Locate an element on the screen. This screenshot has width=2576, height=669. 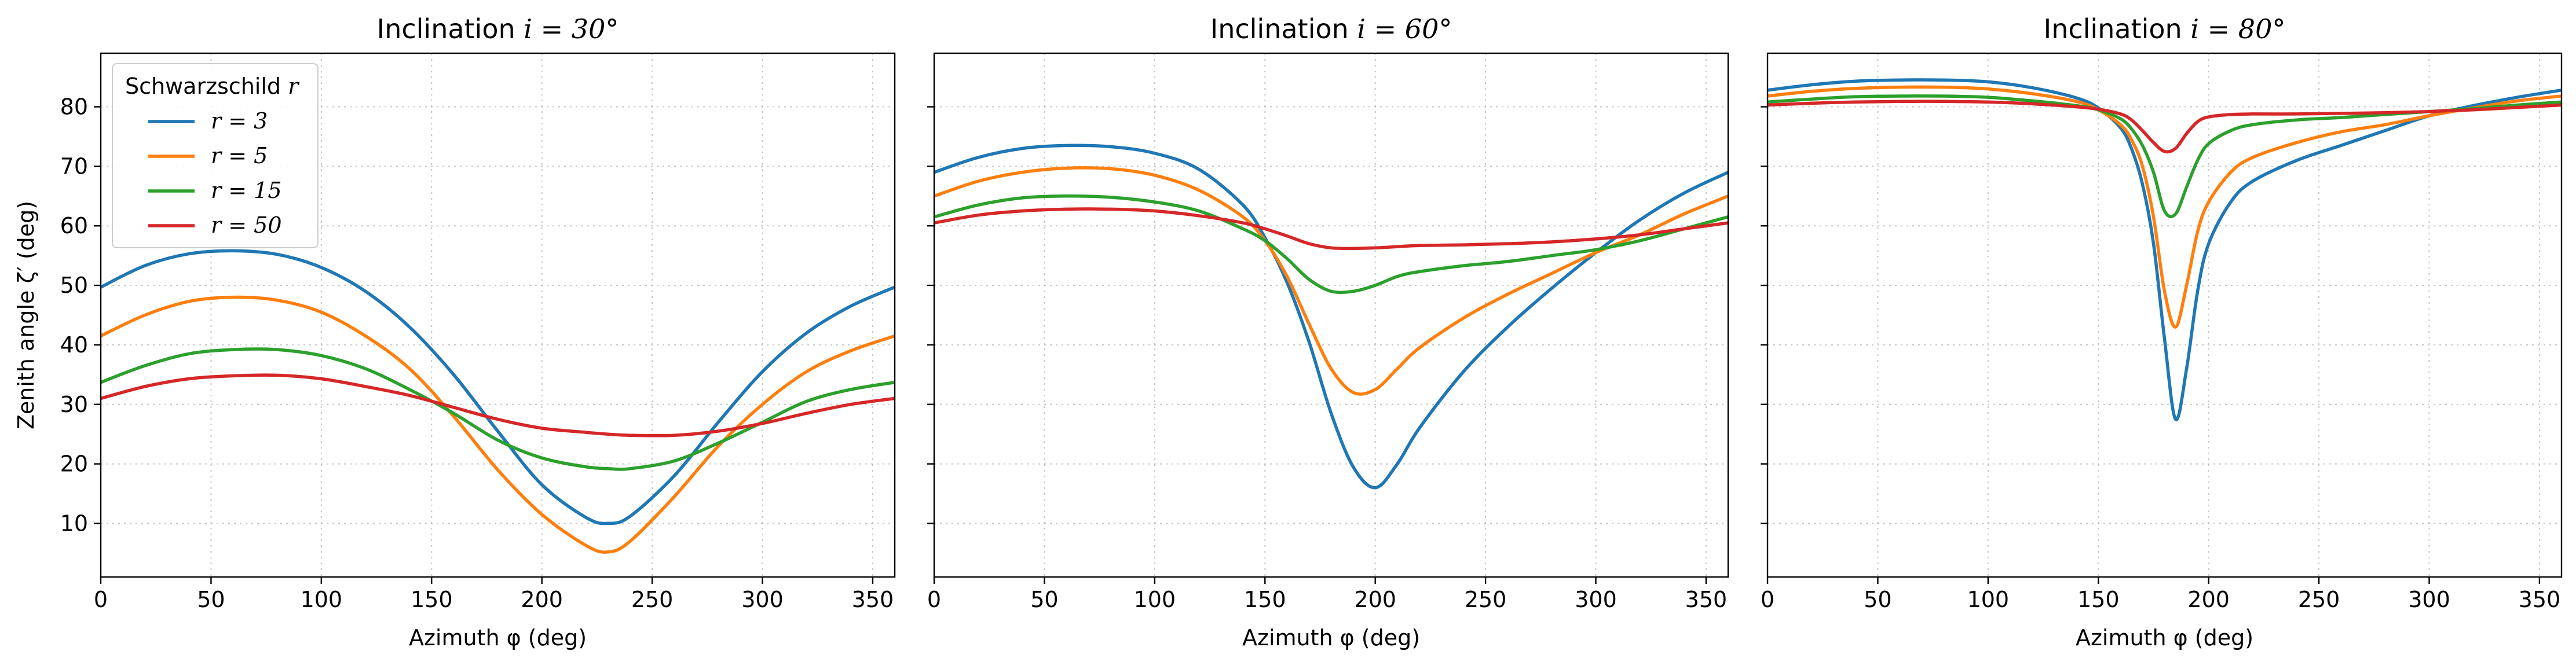
legend-entry-label: r = 5 is located at coordinates (239, 156).